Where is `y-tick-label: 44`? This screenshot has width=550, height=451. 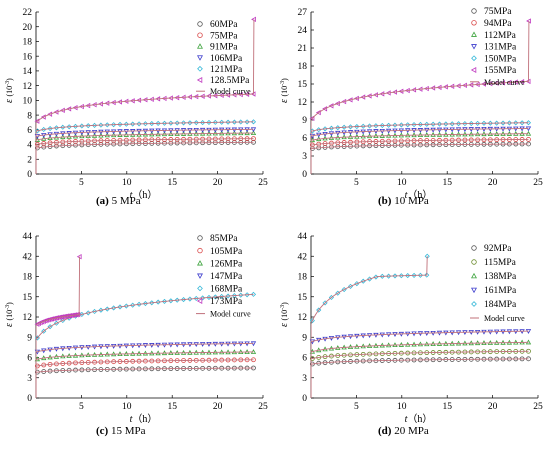 y-tick-label: 44 is located at coordinates (303, 237).